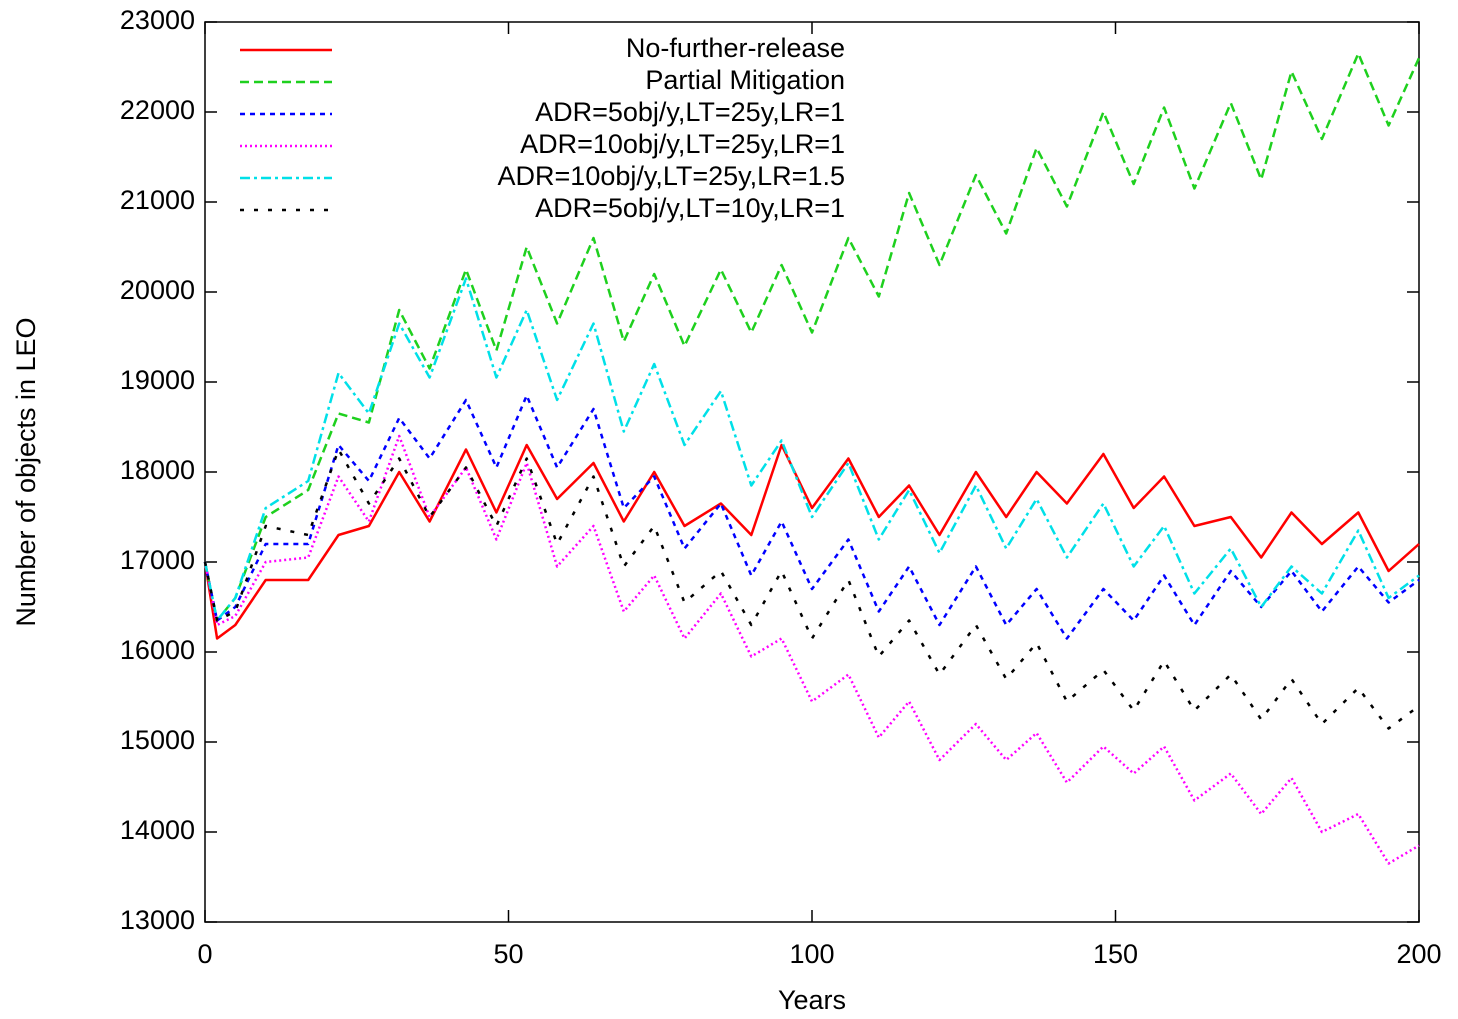 The width and height of the screenshot is (1458, 1019). Describe the element at coordinates (735, 48) in the screenshot. I see `legend-label: No-further-release` at that location.